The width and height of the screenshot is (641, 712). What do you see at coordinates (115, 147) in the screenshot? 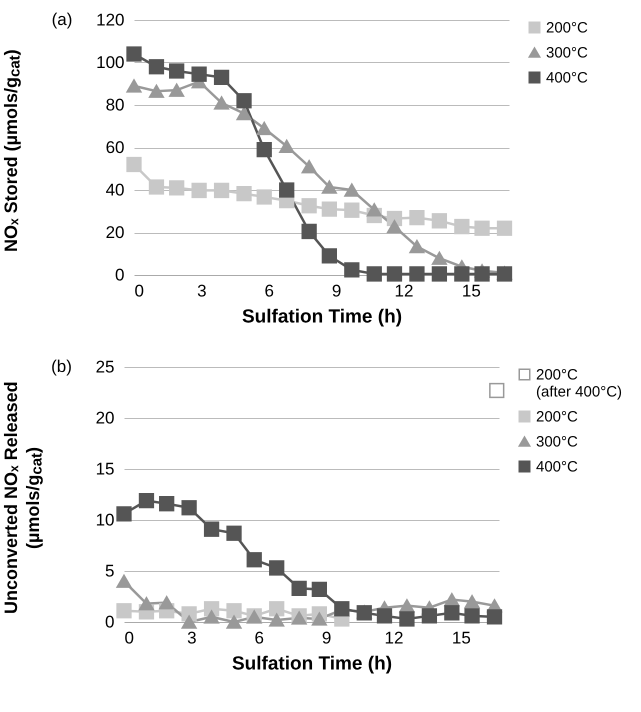
I see `y-tick-label: 60` at bounding box center [115, 147].